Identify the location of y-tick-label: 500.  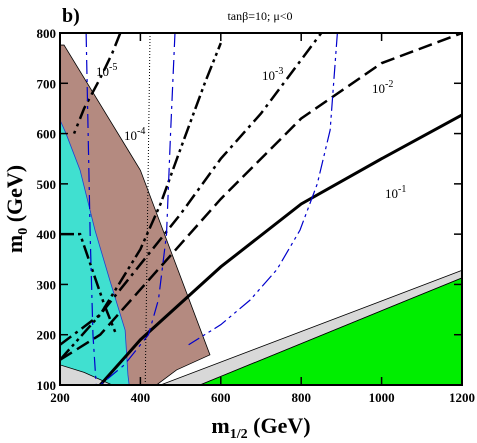
(47, 184).